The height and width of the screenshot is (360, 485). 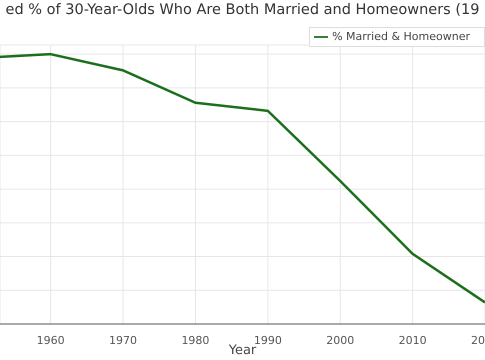 I want to click on x-tick-label: 1980, so click(x=195, y=340).